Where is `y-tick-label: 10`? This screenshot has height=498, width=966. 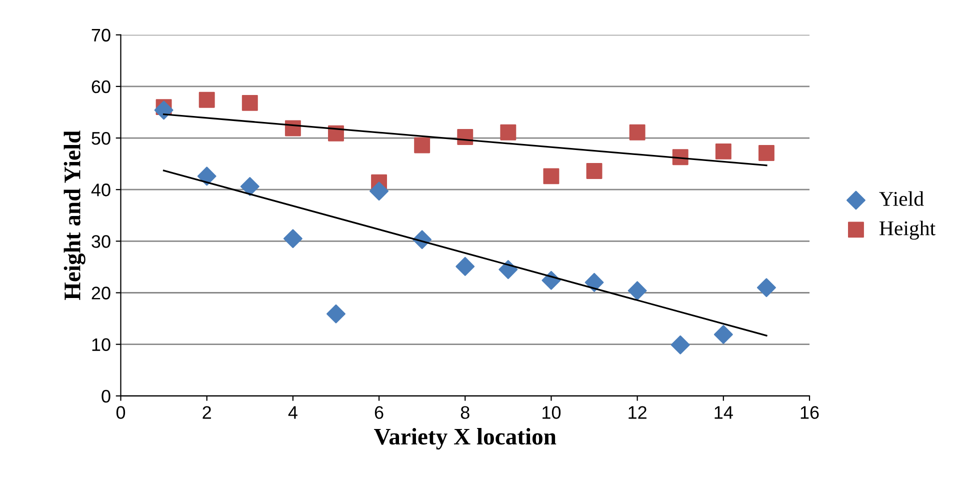
y-tick-label: 10 is located at coordinates (101, 345).